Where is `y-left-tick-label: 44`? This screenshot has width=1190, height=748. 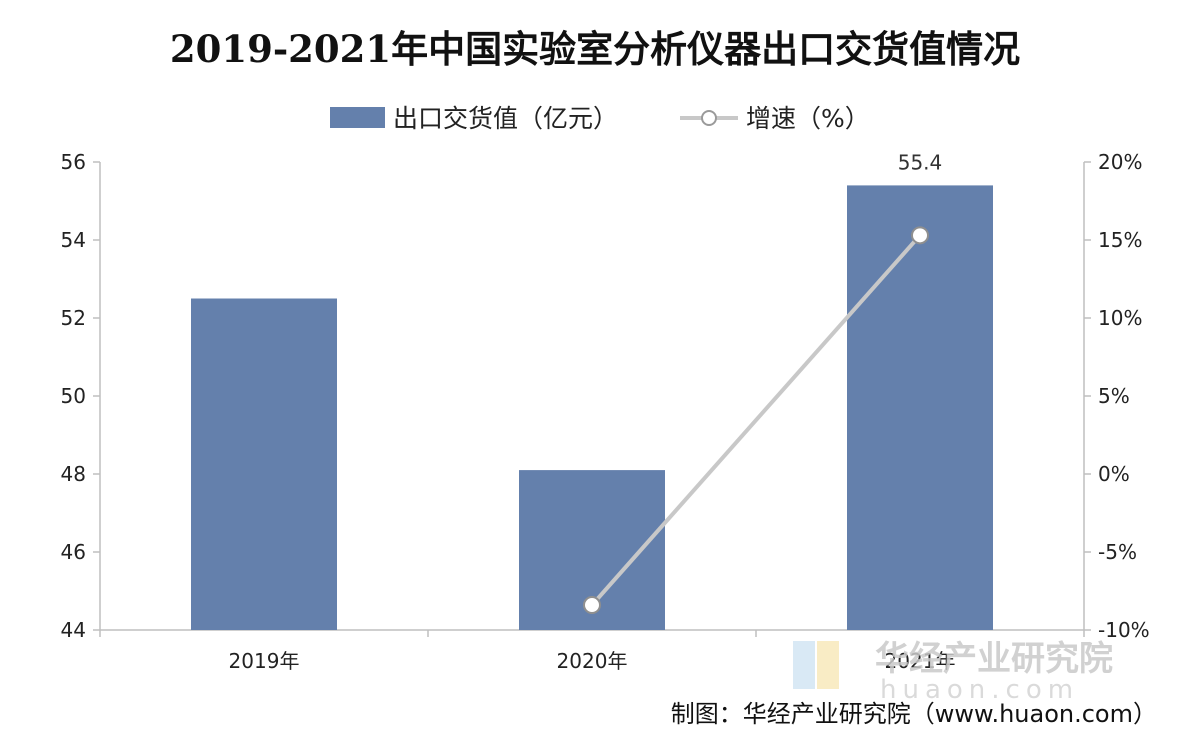
y-left-tick-label: 44 is located at coordinates (73, 630).